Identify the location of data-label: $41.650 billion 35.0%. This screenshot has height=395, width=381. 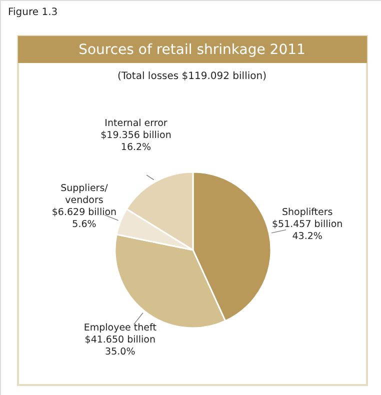
(120, 346).